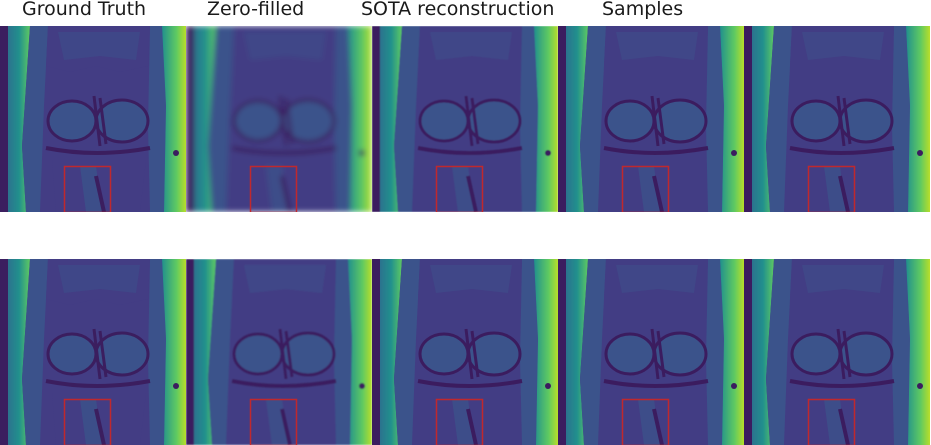 The image size is (931, 445). What do you see at coordinates (256, 10) in the screenshot?
I see `column-title-zero-filled: Zero-filled` at bounding box center [256, 10].